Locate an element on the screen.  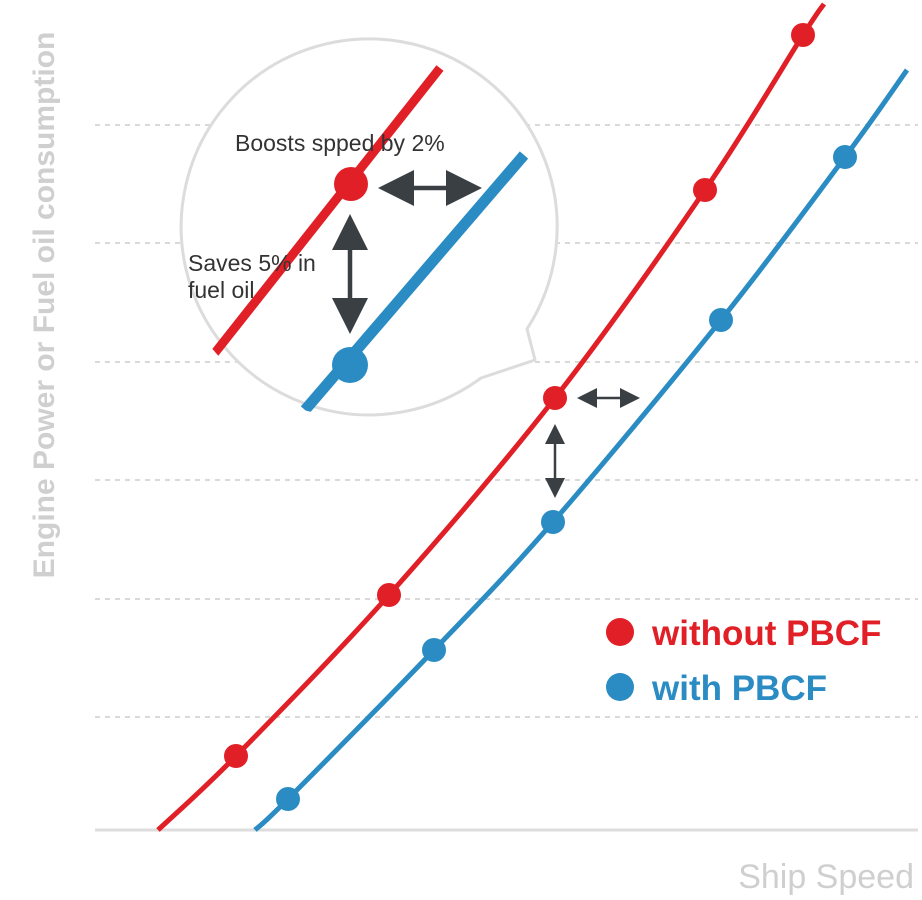
legend: without PBCF with PBCF is located at coordinates (743, 661).